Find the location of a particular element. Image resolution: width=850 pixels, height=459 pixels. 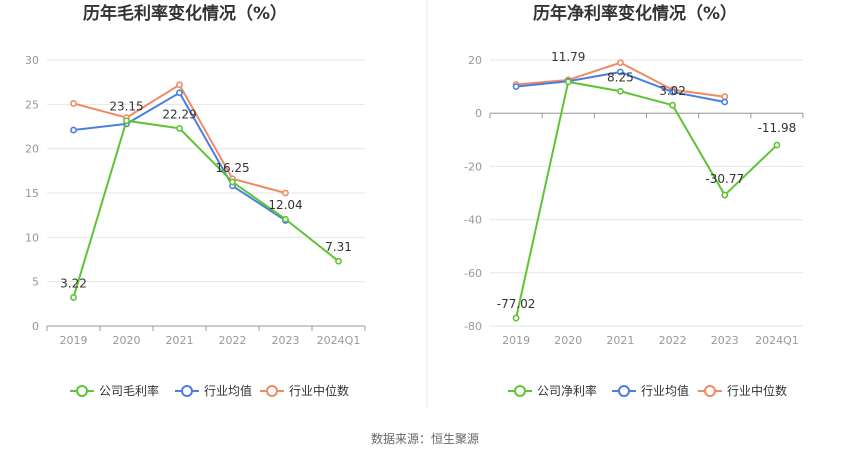

y-tick-label: 10 is located at coordinates (32, 237).